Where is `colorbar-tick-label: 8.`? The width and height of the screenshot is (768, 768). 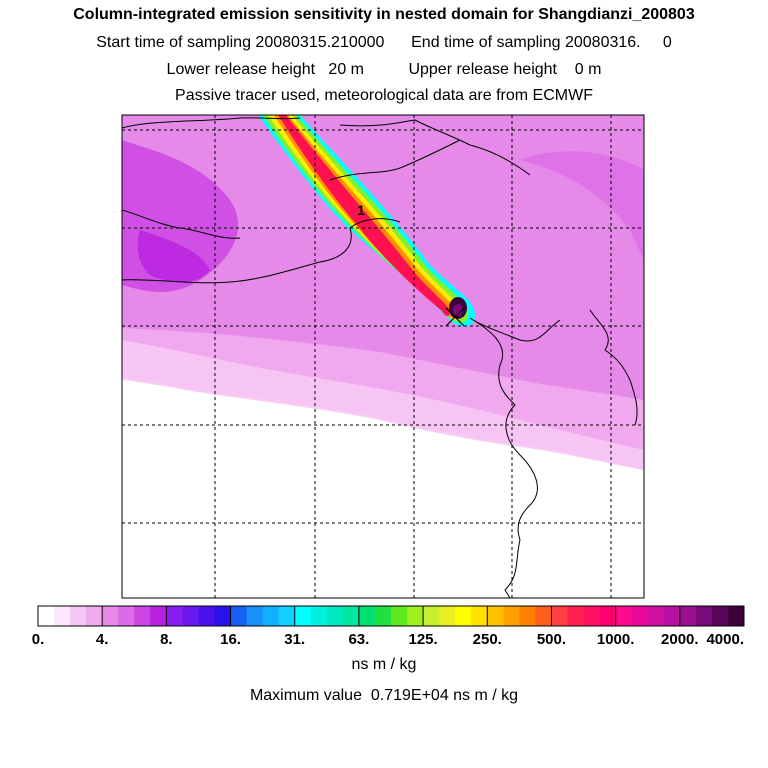 colorbar-tick-label: 8. is located at coordinates (166, 639).